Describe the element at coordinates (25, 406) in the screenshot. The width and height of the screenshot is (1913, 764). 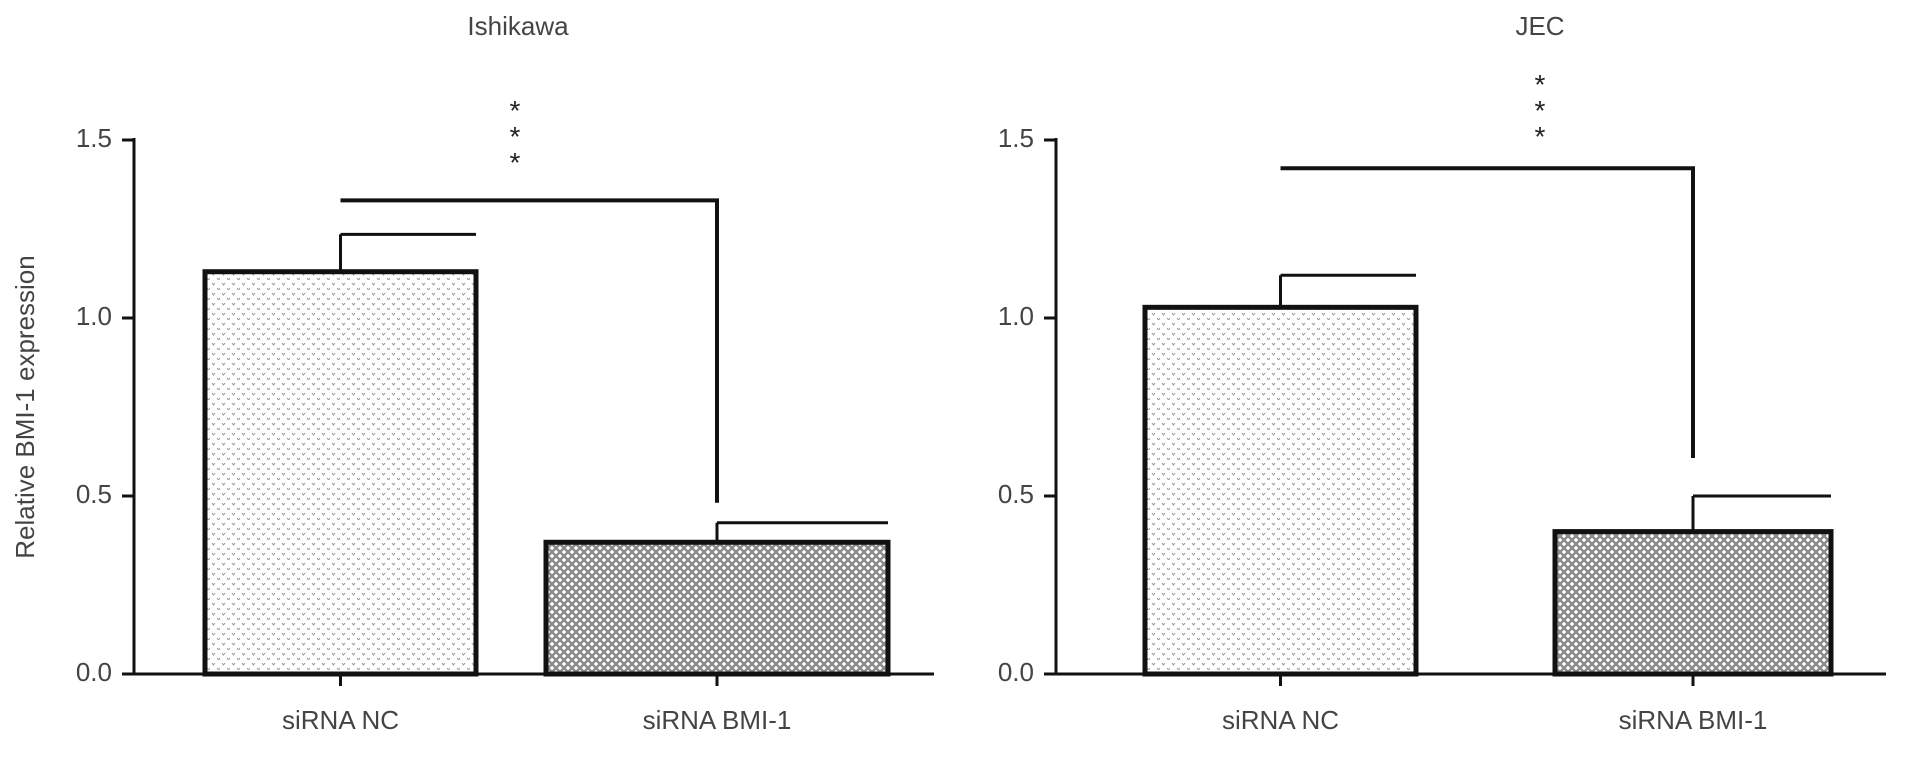
I see `y-axis-label: Relative BMI-1 expression` at that location.